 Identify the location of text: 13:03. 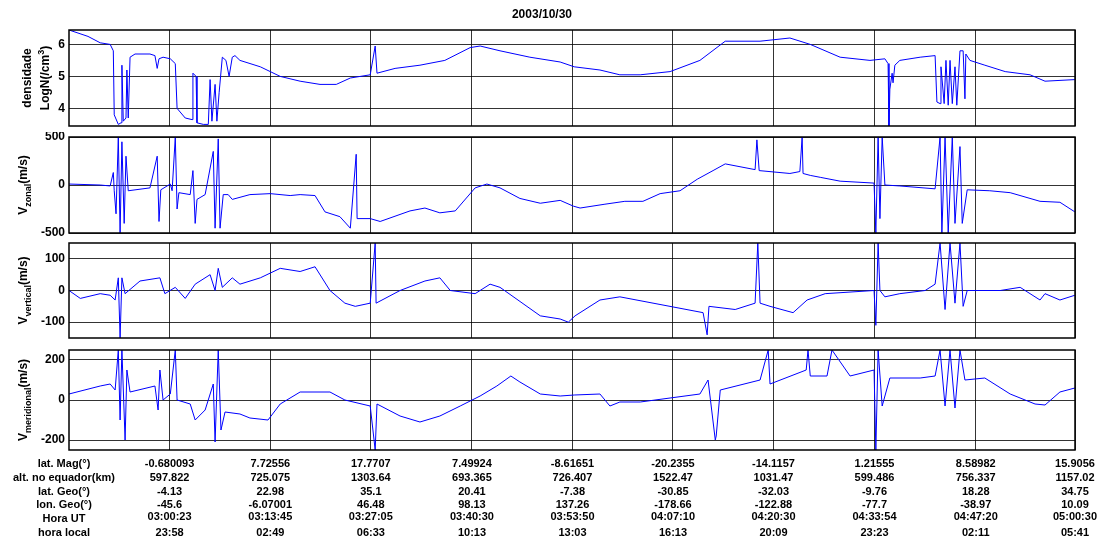
(572, 531).